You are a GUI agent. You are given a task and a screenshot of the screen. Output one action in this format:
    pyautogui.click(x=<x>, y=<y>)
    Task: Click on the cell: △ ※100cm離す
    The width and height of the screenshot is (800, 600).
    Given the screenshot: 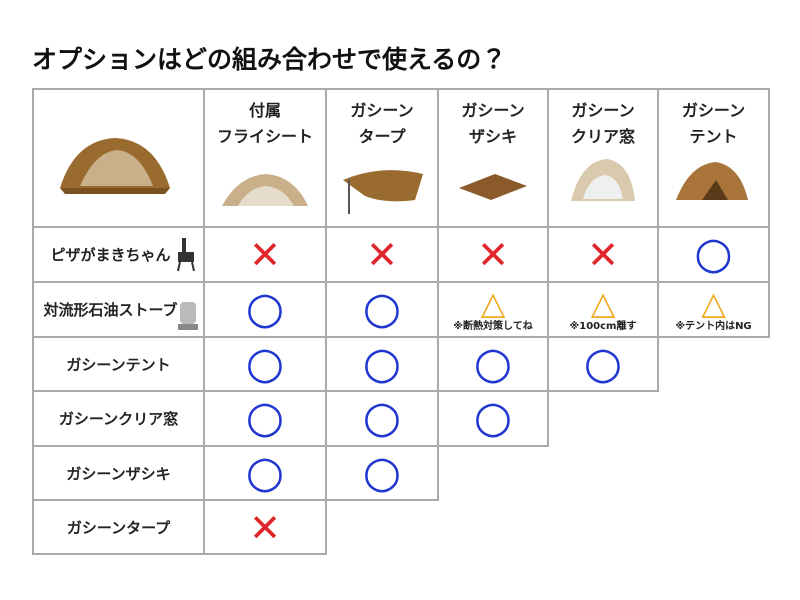 What is the action you would take?
    pyautogui.click(x=603, y=309)
    